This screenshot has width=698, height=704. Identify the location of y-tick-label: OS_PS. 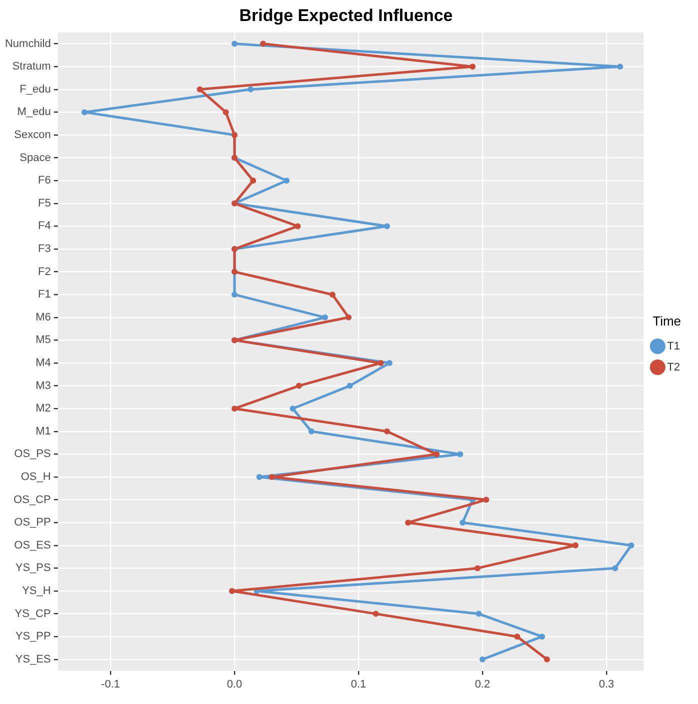
(32, 454).